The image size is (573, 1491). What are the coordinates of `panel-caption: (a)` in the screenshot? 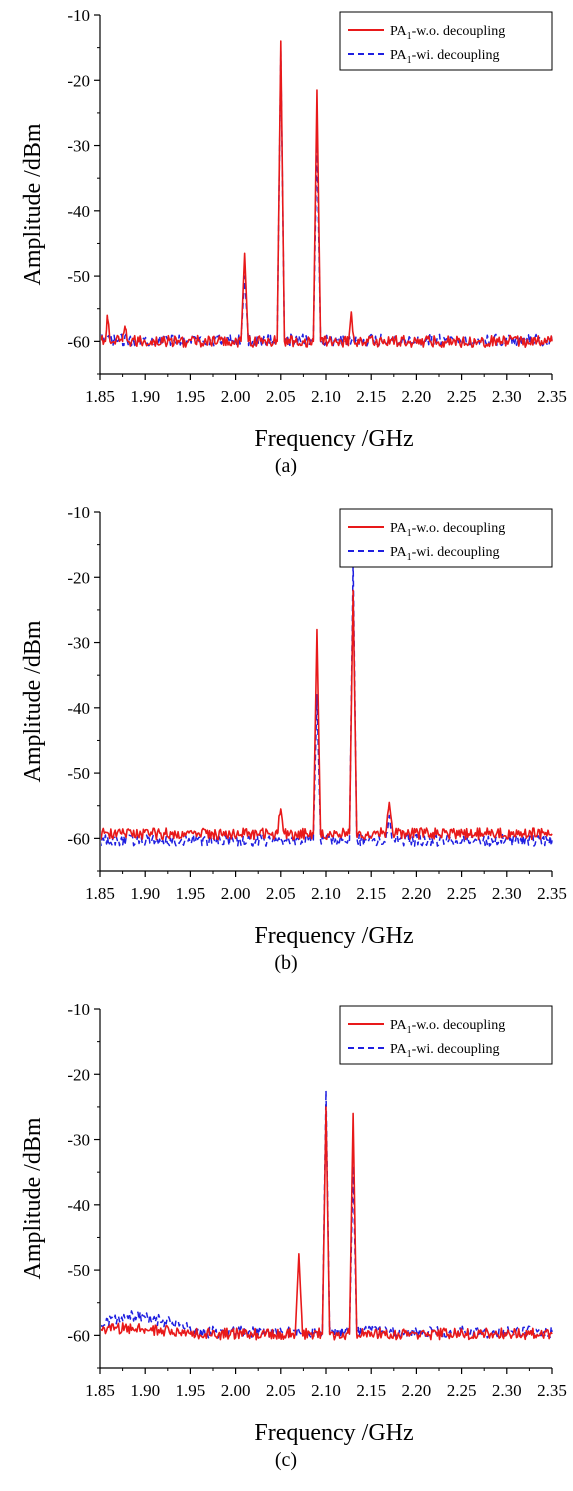 It's located at (286, 466).